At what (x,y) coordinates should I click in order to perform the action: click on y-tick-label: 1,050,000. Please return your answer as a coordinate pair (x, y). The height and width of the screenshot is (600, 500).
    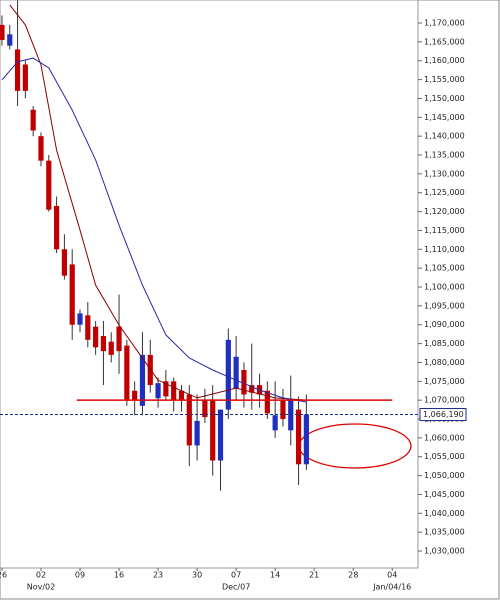
    Looking at the image, I should click on (444, 475).